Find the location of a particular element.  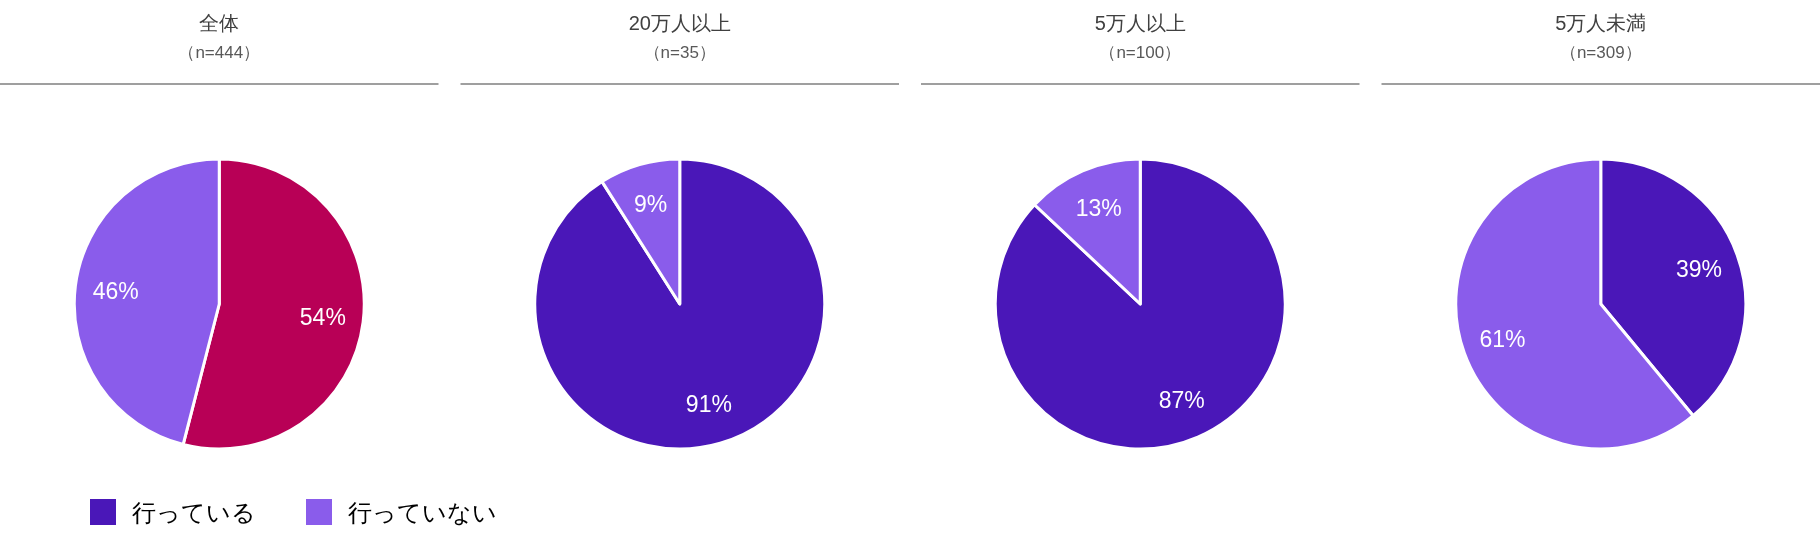

chart-subtitle: （n=309） is located at coordinates (1600, 52).